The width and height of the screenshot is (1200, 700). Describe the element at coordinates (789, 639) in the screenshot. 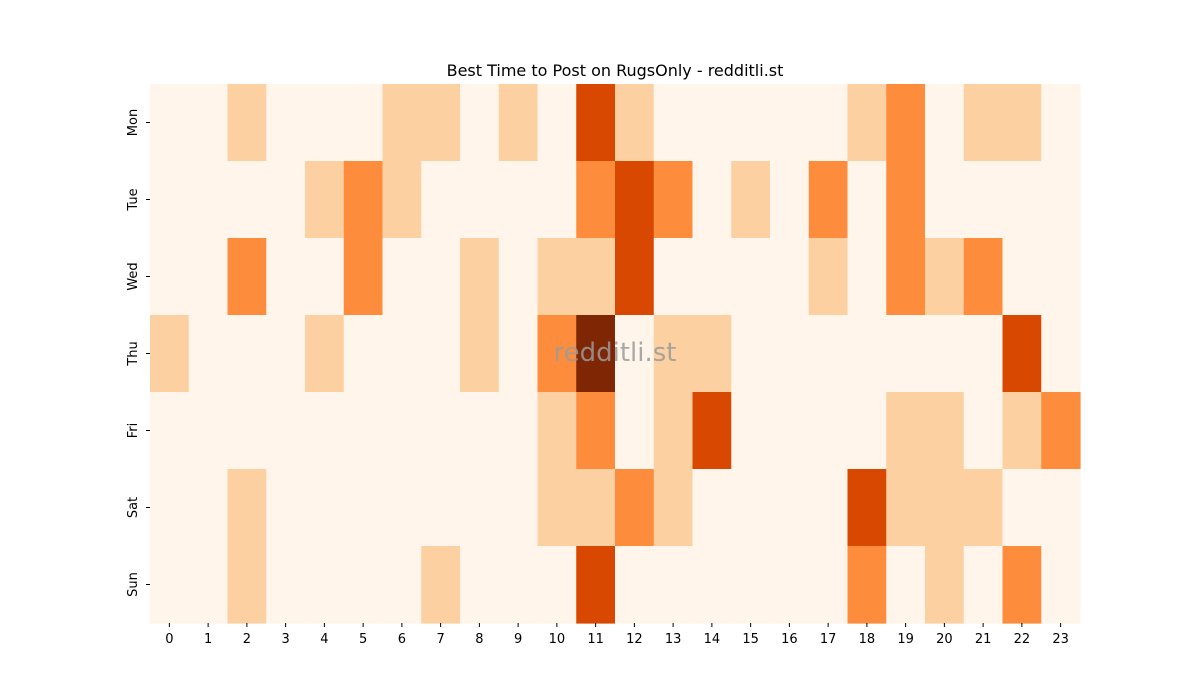

I see `x-tick-label-16: 16` at that location.